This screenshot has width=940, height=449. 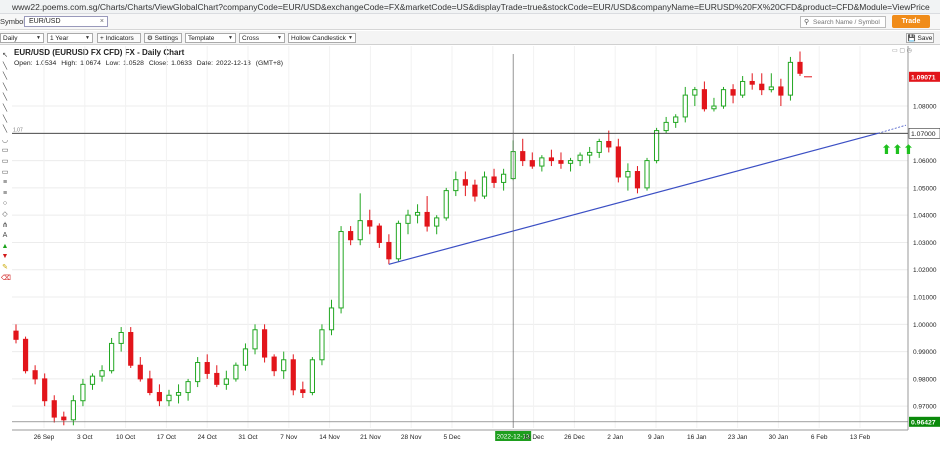 What do you see at coordinates (101, 21) in the screenshot?
I see `close-icon: ×` at bounding box center [101, 21].